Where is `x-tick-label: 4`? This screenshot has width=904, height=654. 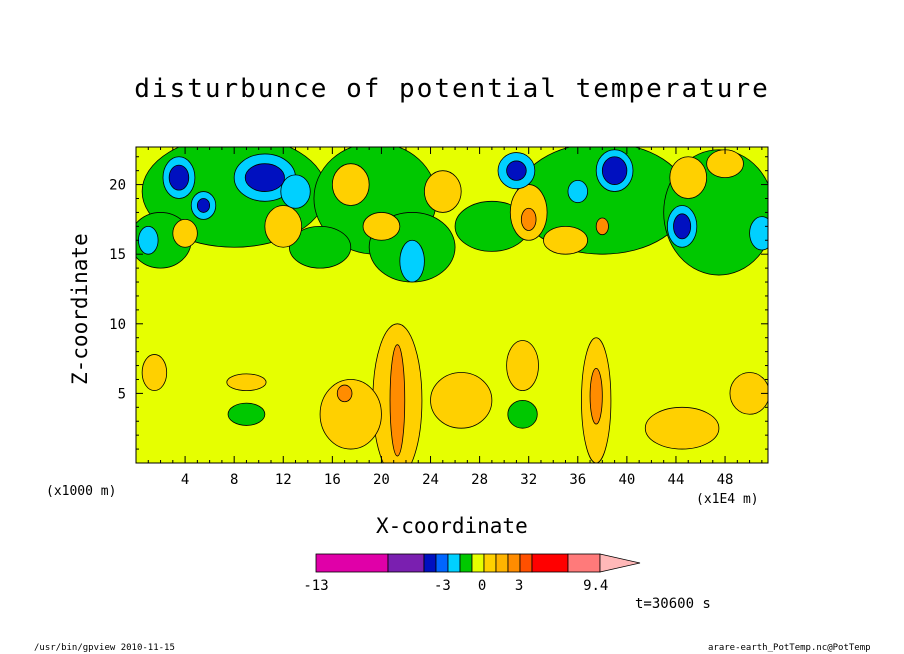
x-tick-label: 4 is located at coordinates (185, 480).